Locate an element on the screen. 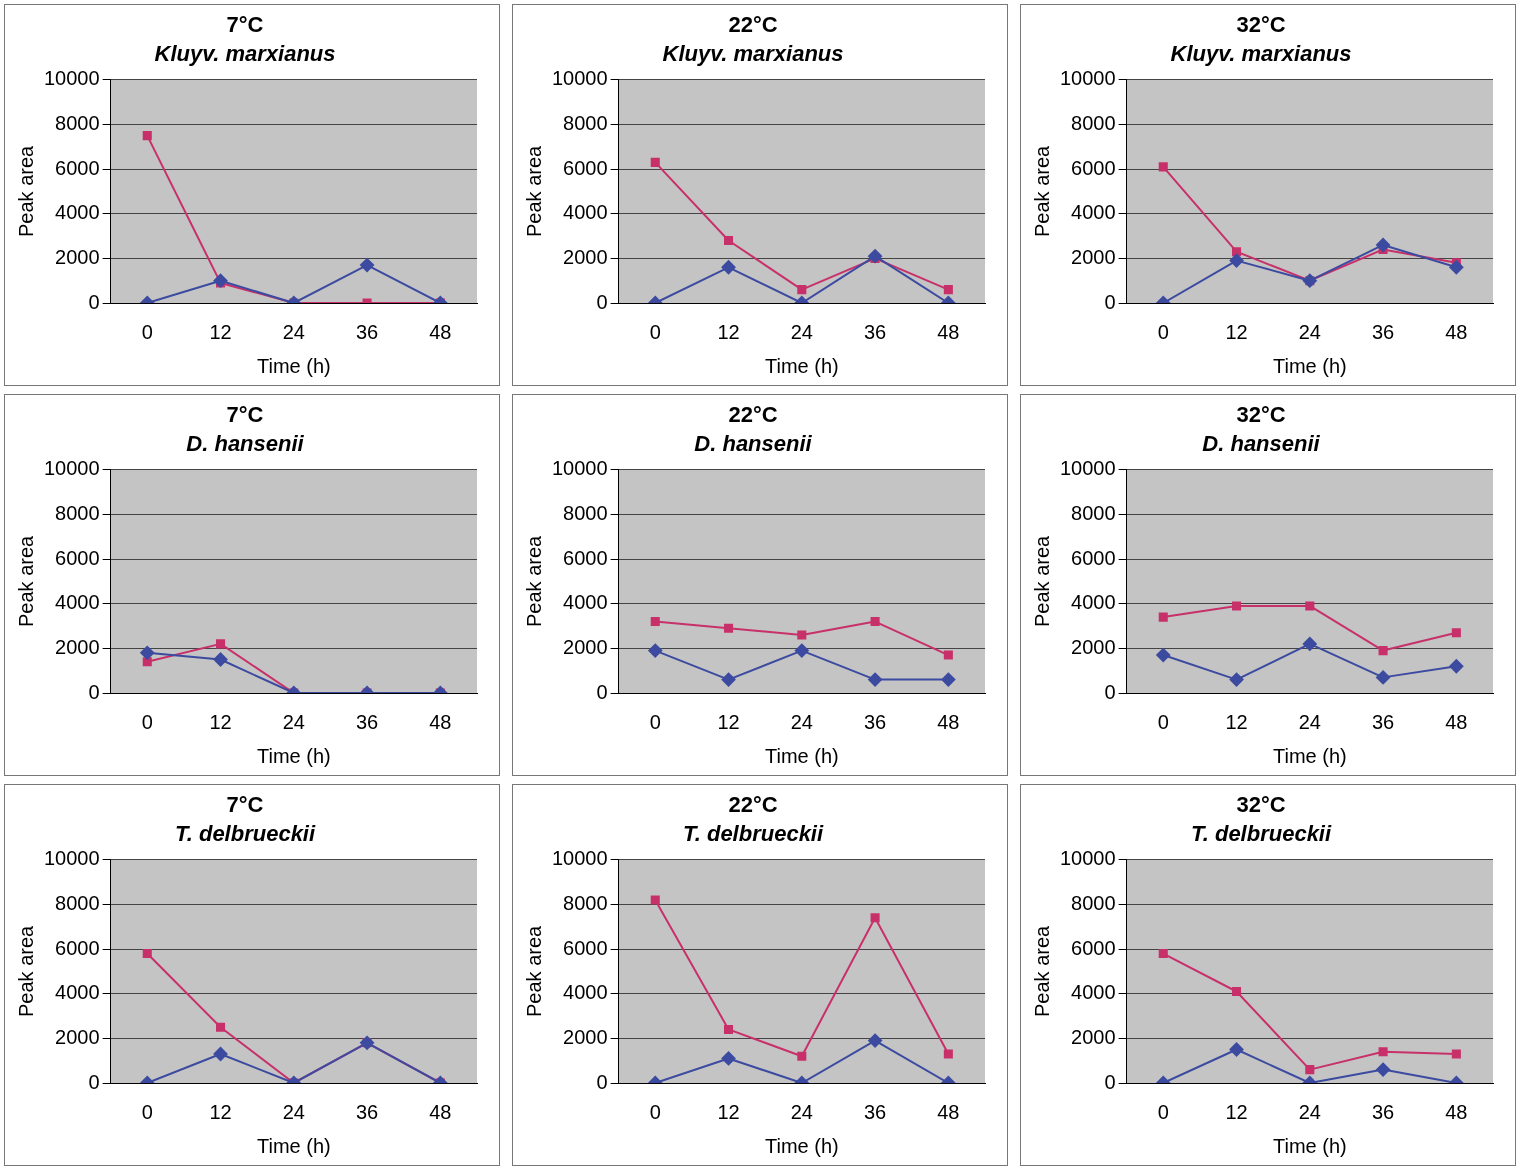 Image resolution: width=1517 pixels, height=1173 pixels. chart-subtitle: D. hansenii is located at coordinates (1261, 443).